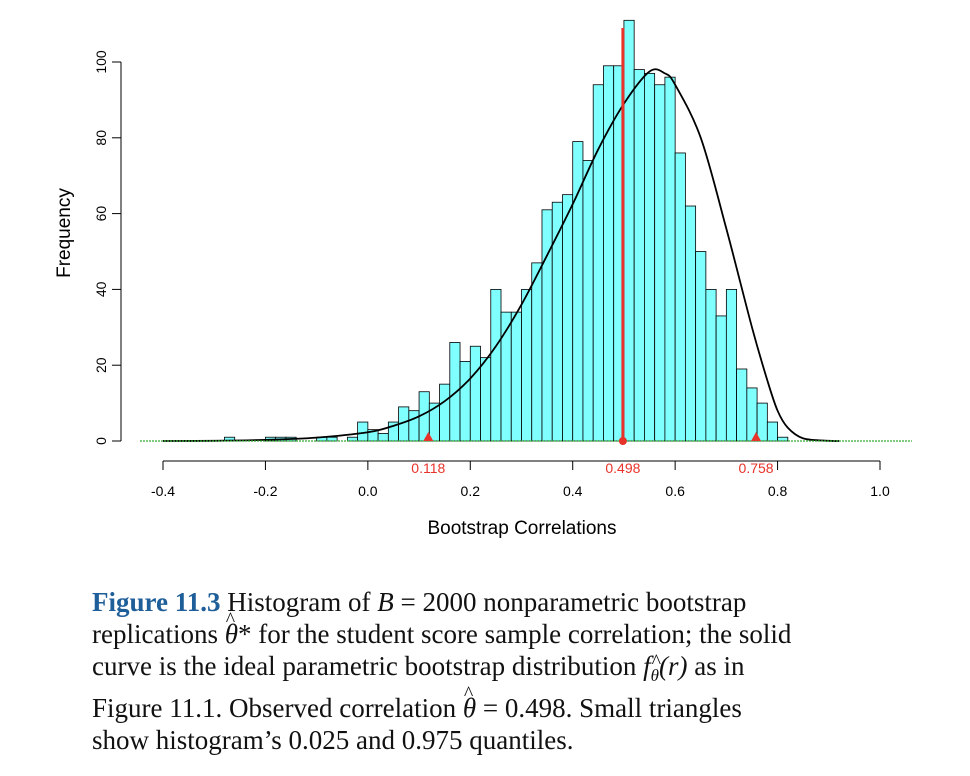  Describe the element at coordinates (368, 491) in the screenshot. I see `x-tick-label: 0.0` at that location.